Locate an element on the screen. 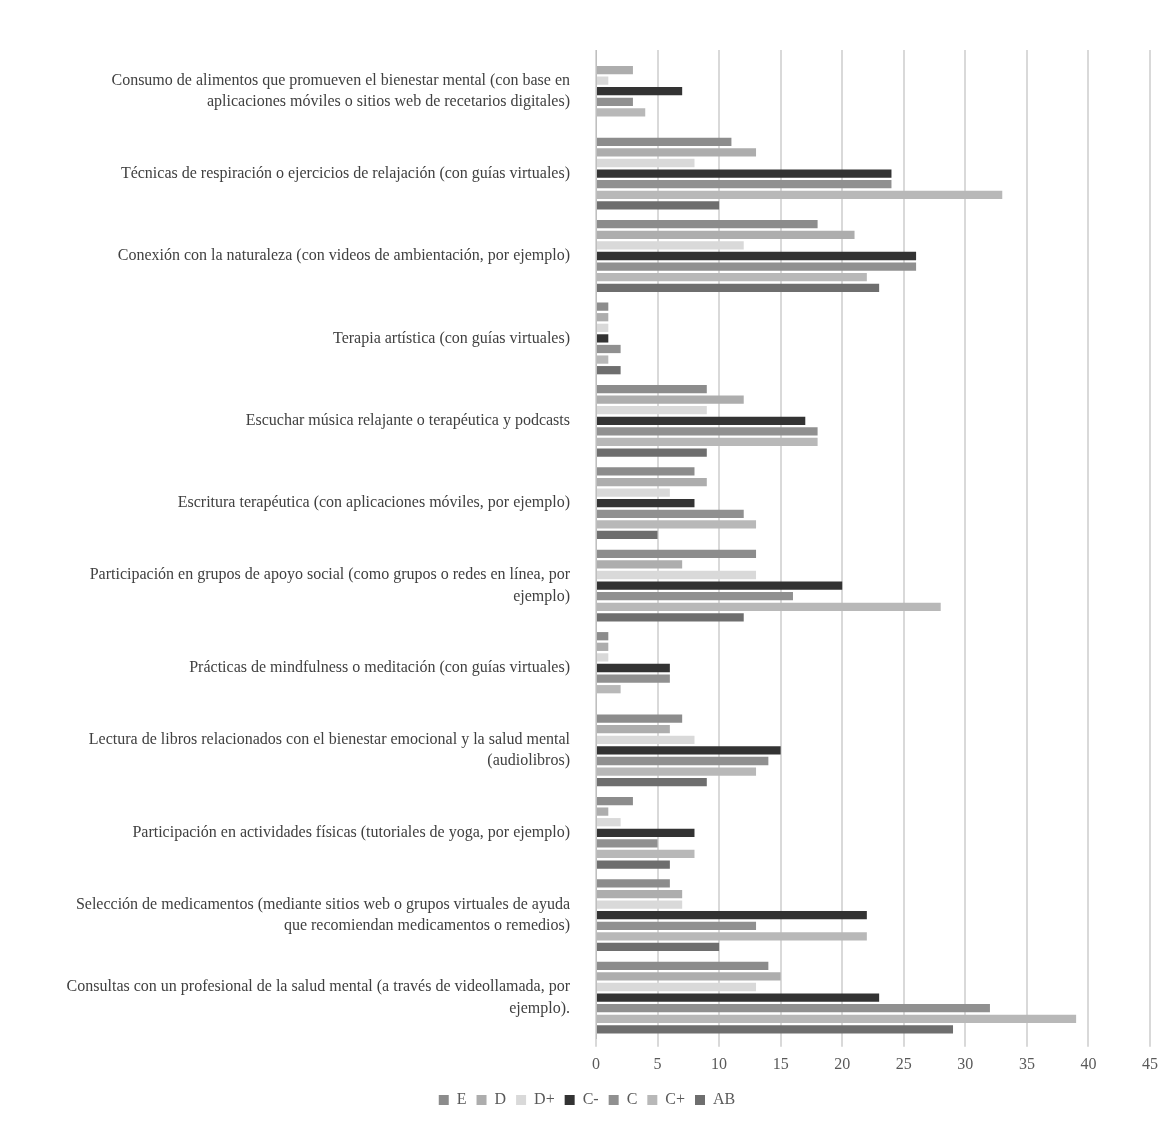 The height and width of the screenshot is (1148, 1176). y-tick-label: Técnicas de respiración o ejercicios de relajación (con guías virtuales) is located at coordinates (345, 172).